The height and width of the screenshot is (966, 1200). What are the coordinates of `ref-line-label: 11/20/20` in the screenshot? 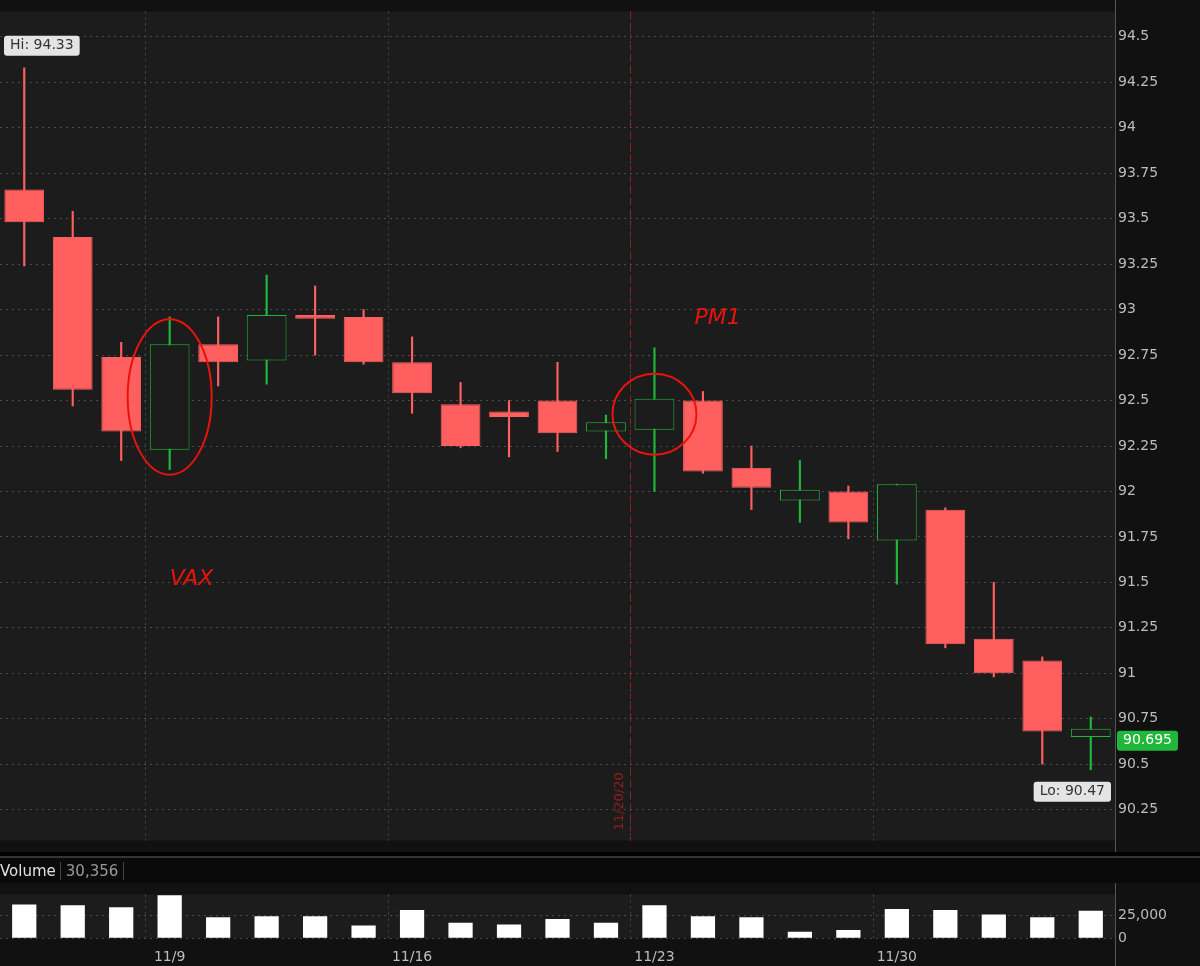 It's located at (619, 801).